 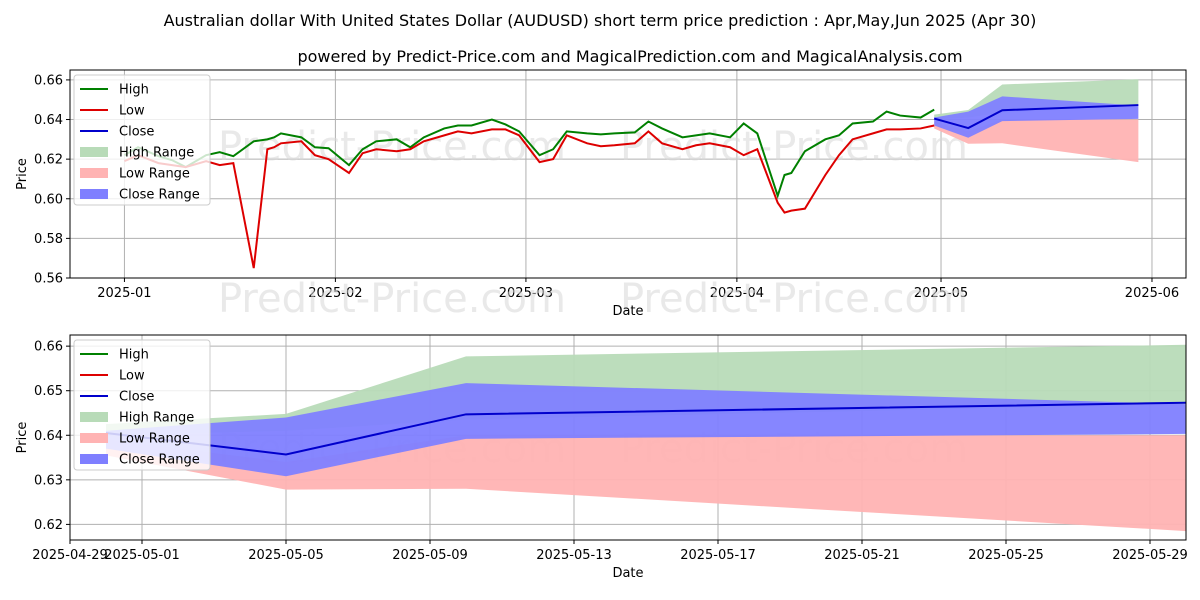 What do you see at coordinates (862, 555) in the screenshot?
I see `x-tick-label: 2025-05-21` at bounding box center [862, 555].